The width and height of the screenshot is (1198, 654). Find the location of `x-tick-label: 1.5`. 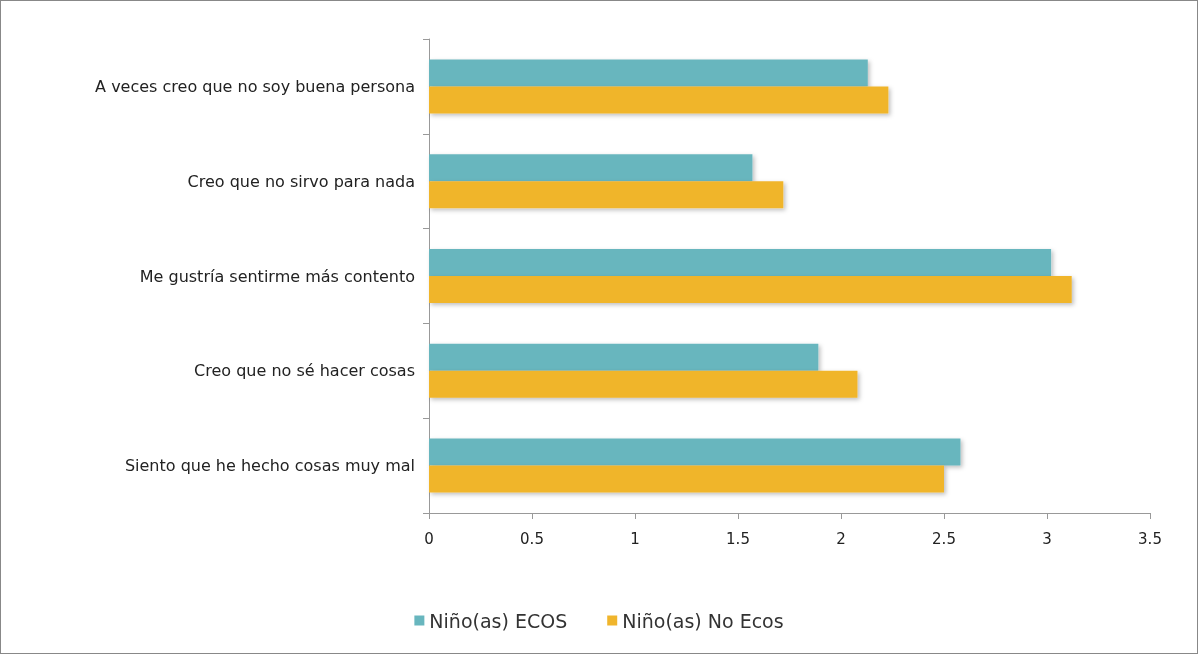

x-tick-label: 1.5 is located at coordinates (738, 538).